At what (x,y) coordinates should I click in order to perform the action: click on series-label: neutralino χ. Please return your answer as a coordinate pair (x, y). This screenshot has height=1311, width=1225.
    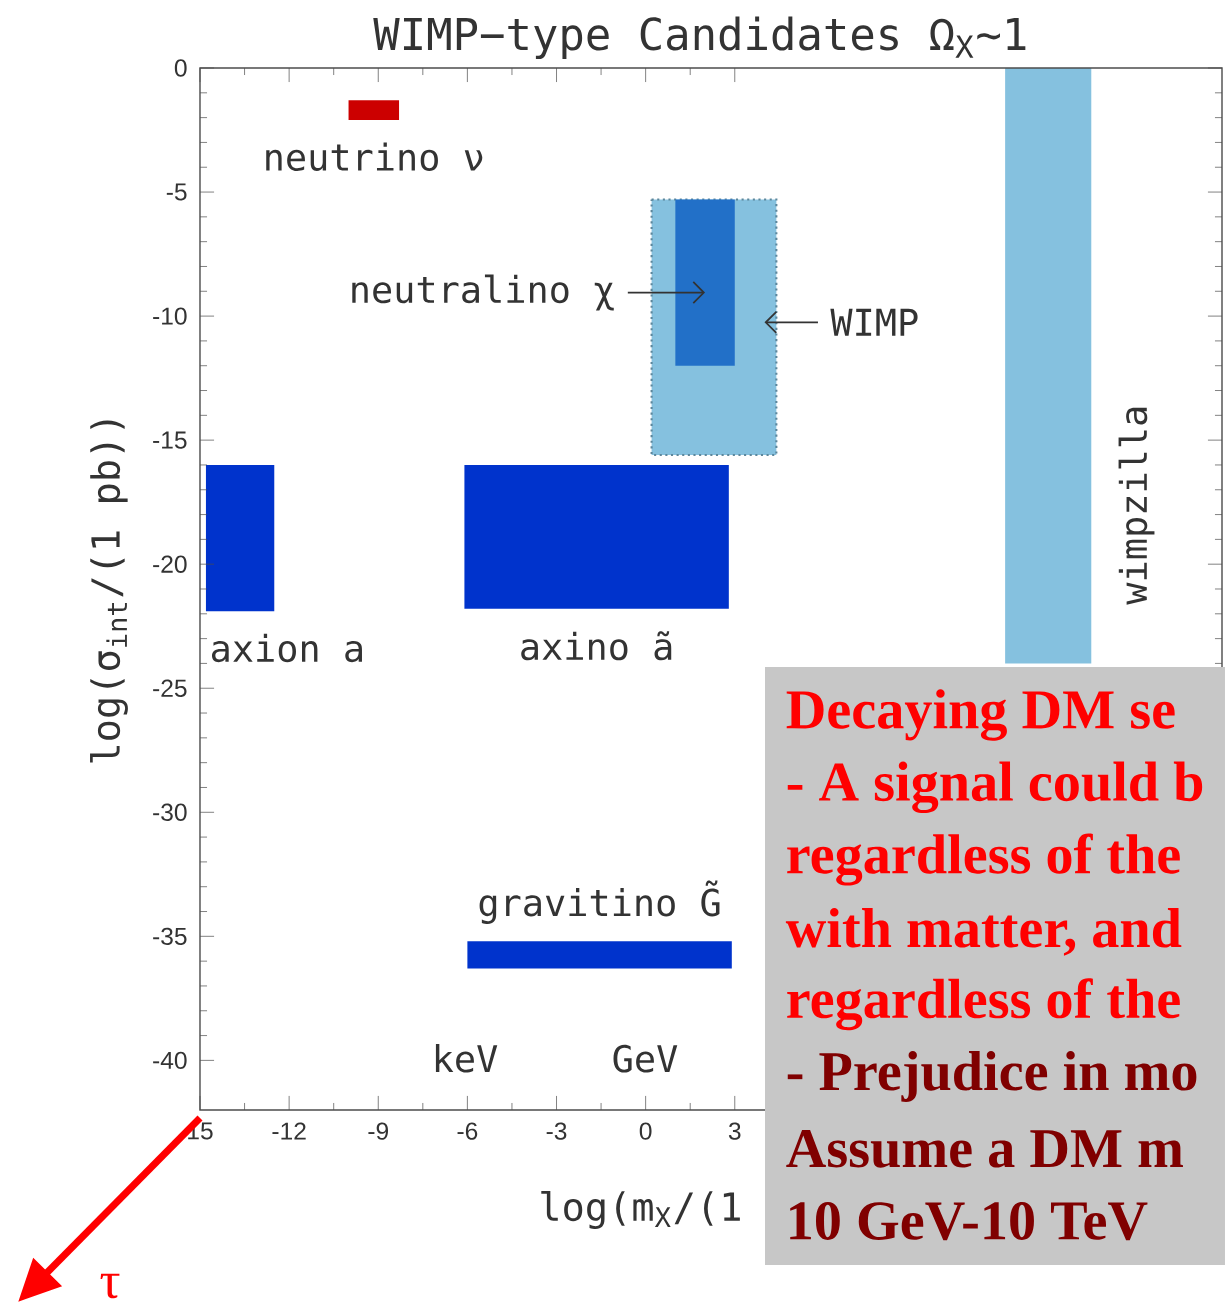
    Looking at the image, I should click on (483, 292).